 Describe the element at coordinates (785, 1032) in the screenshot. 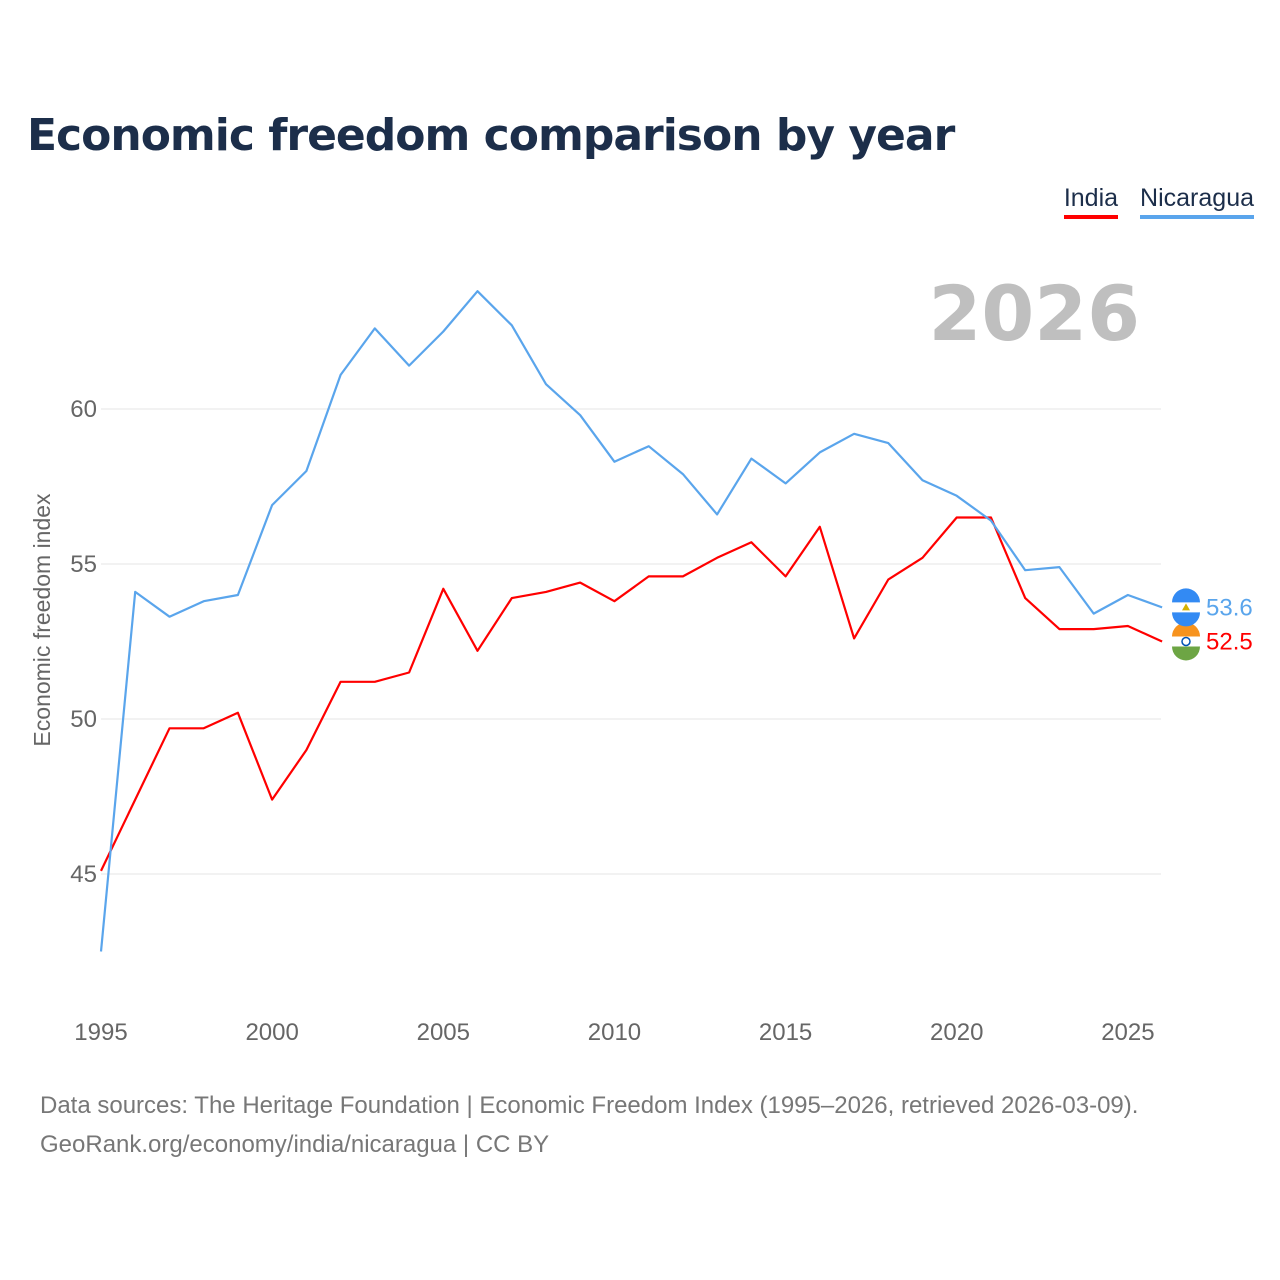

I see `x-tick-label: 2015` at that location.